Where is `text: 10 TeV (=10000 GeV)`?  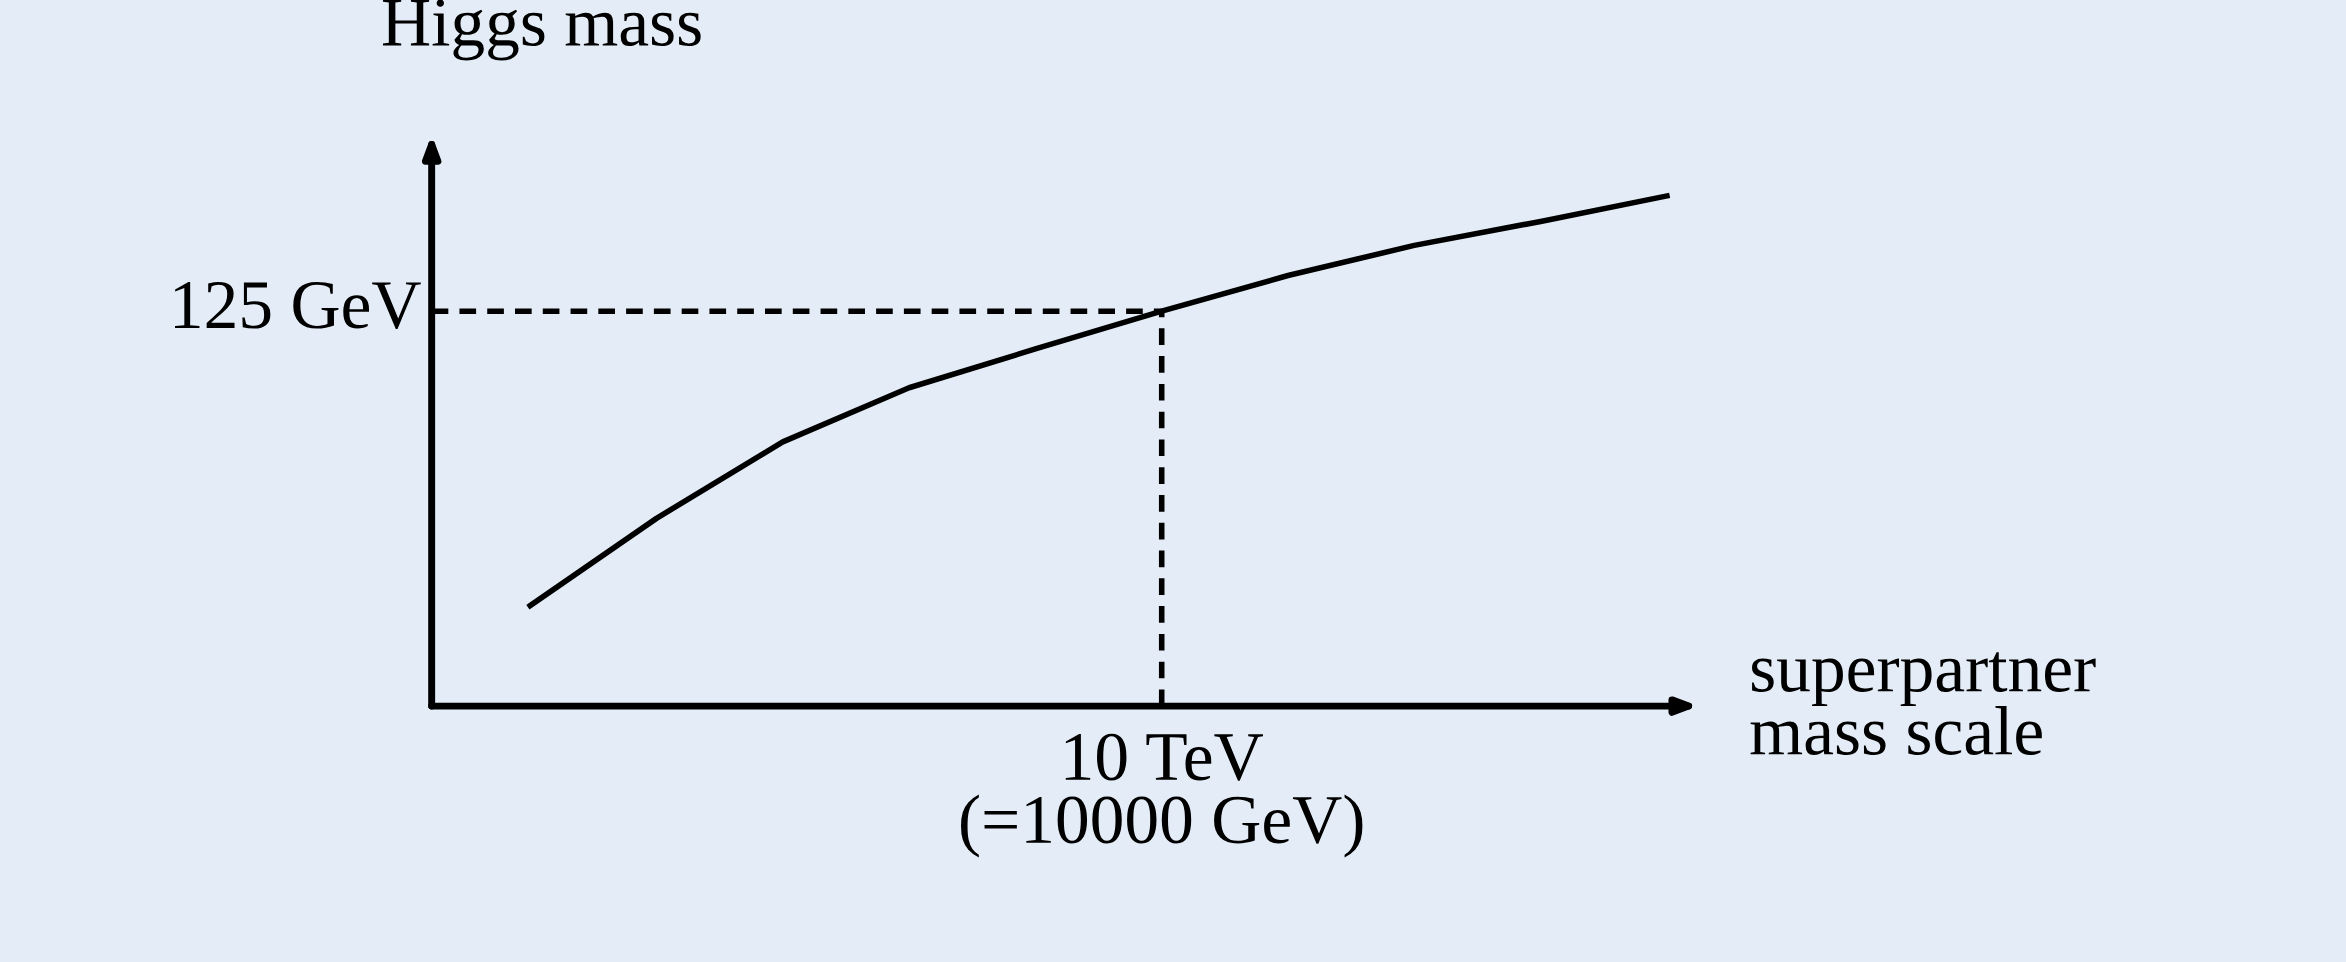
text: 10 TeV (=10000 GeV) is located at coordinates (1162, 795).